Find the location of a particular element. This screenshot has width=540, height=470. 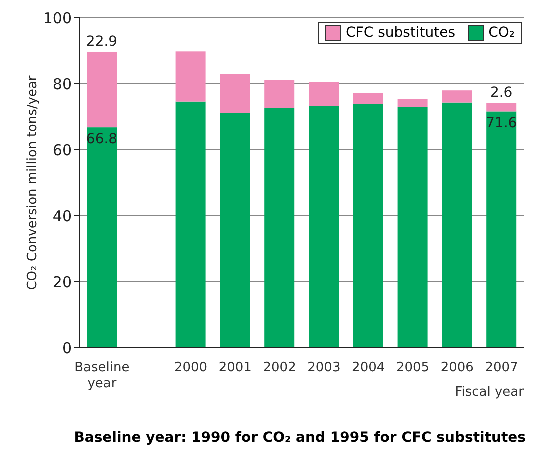

x-tick-label: 2005 is located at coordinates (413, 368).